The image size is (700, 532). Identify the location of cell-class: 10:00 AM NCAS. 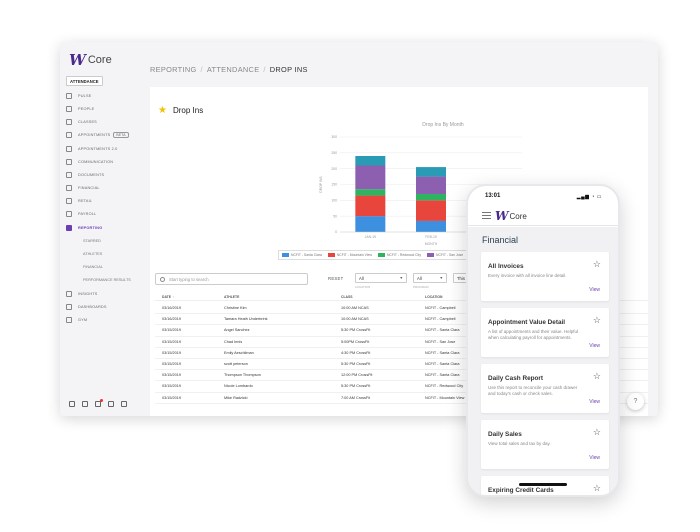
(355, 308).